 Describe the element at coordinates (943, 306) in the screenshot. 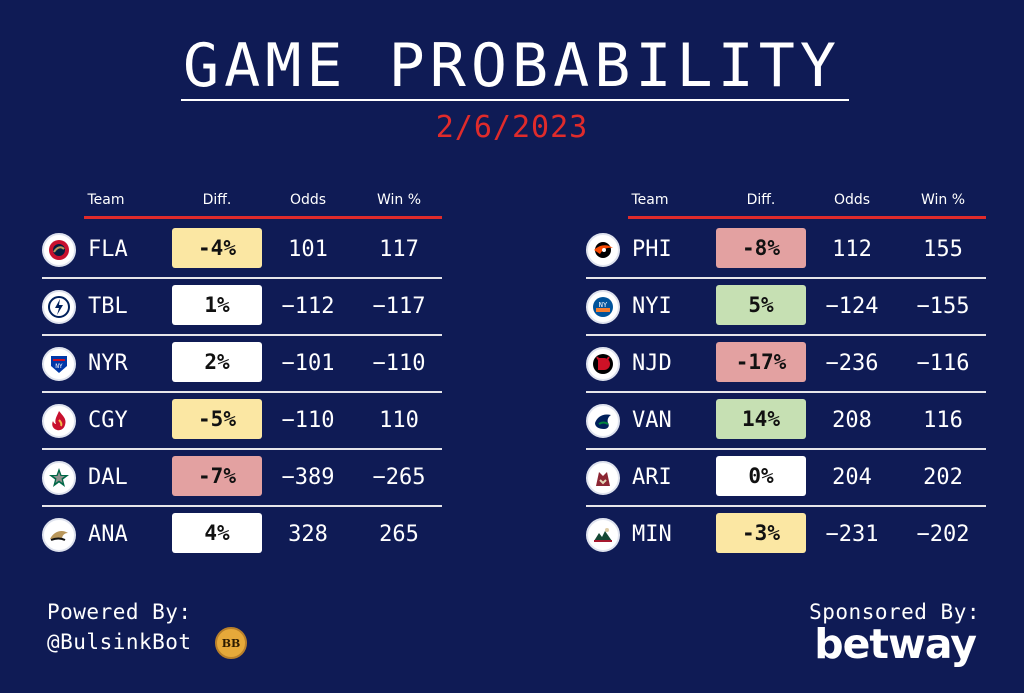

I see `win-value: −155` at that location.